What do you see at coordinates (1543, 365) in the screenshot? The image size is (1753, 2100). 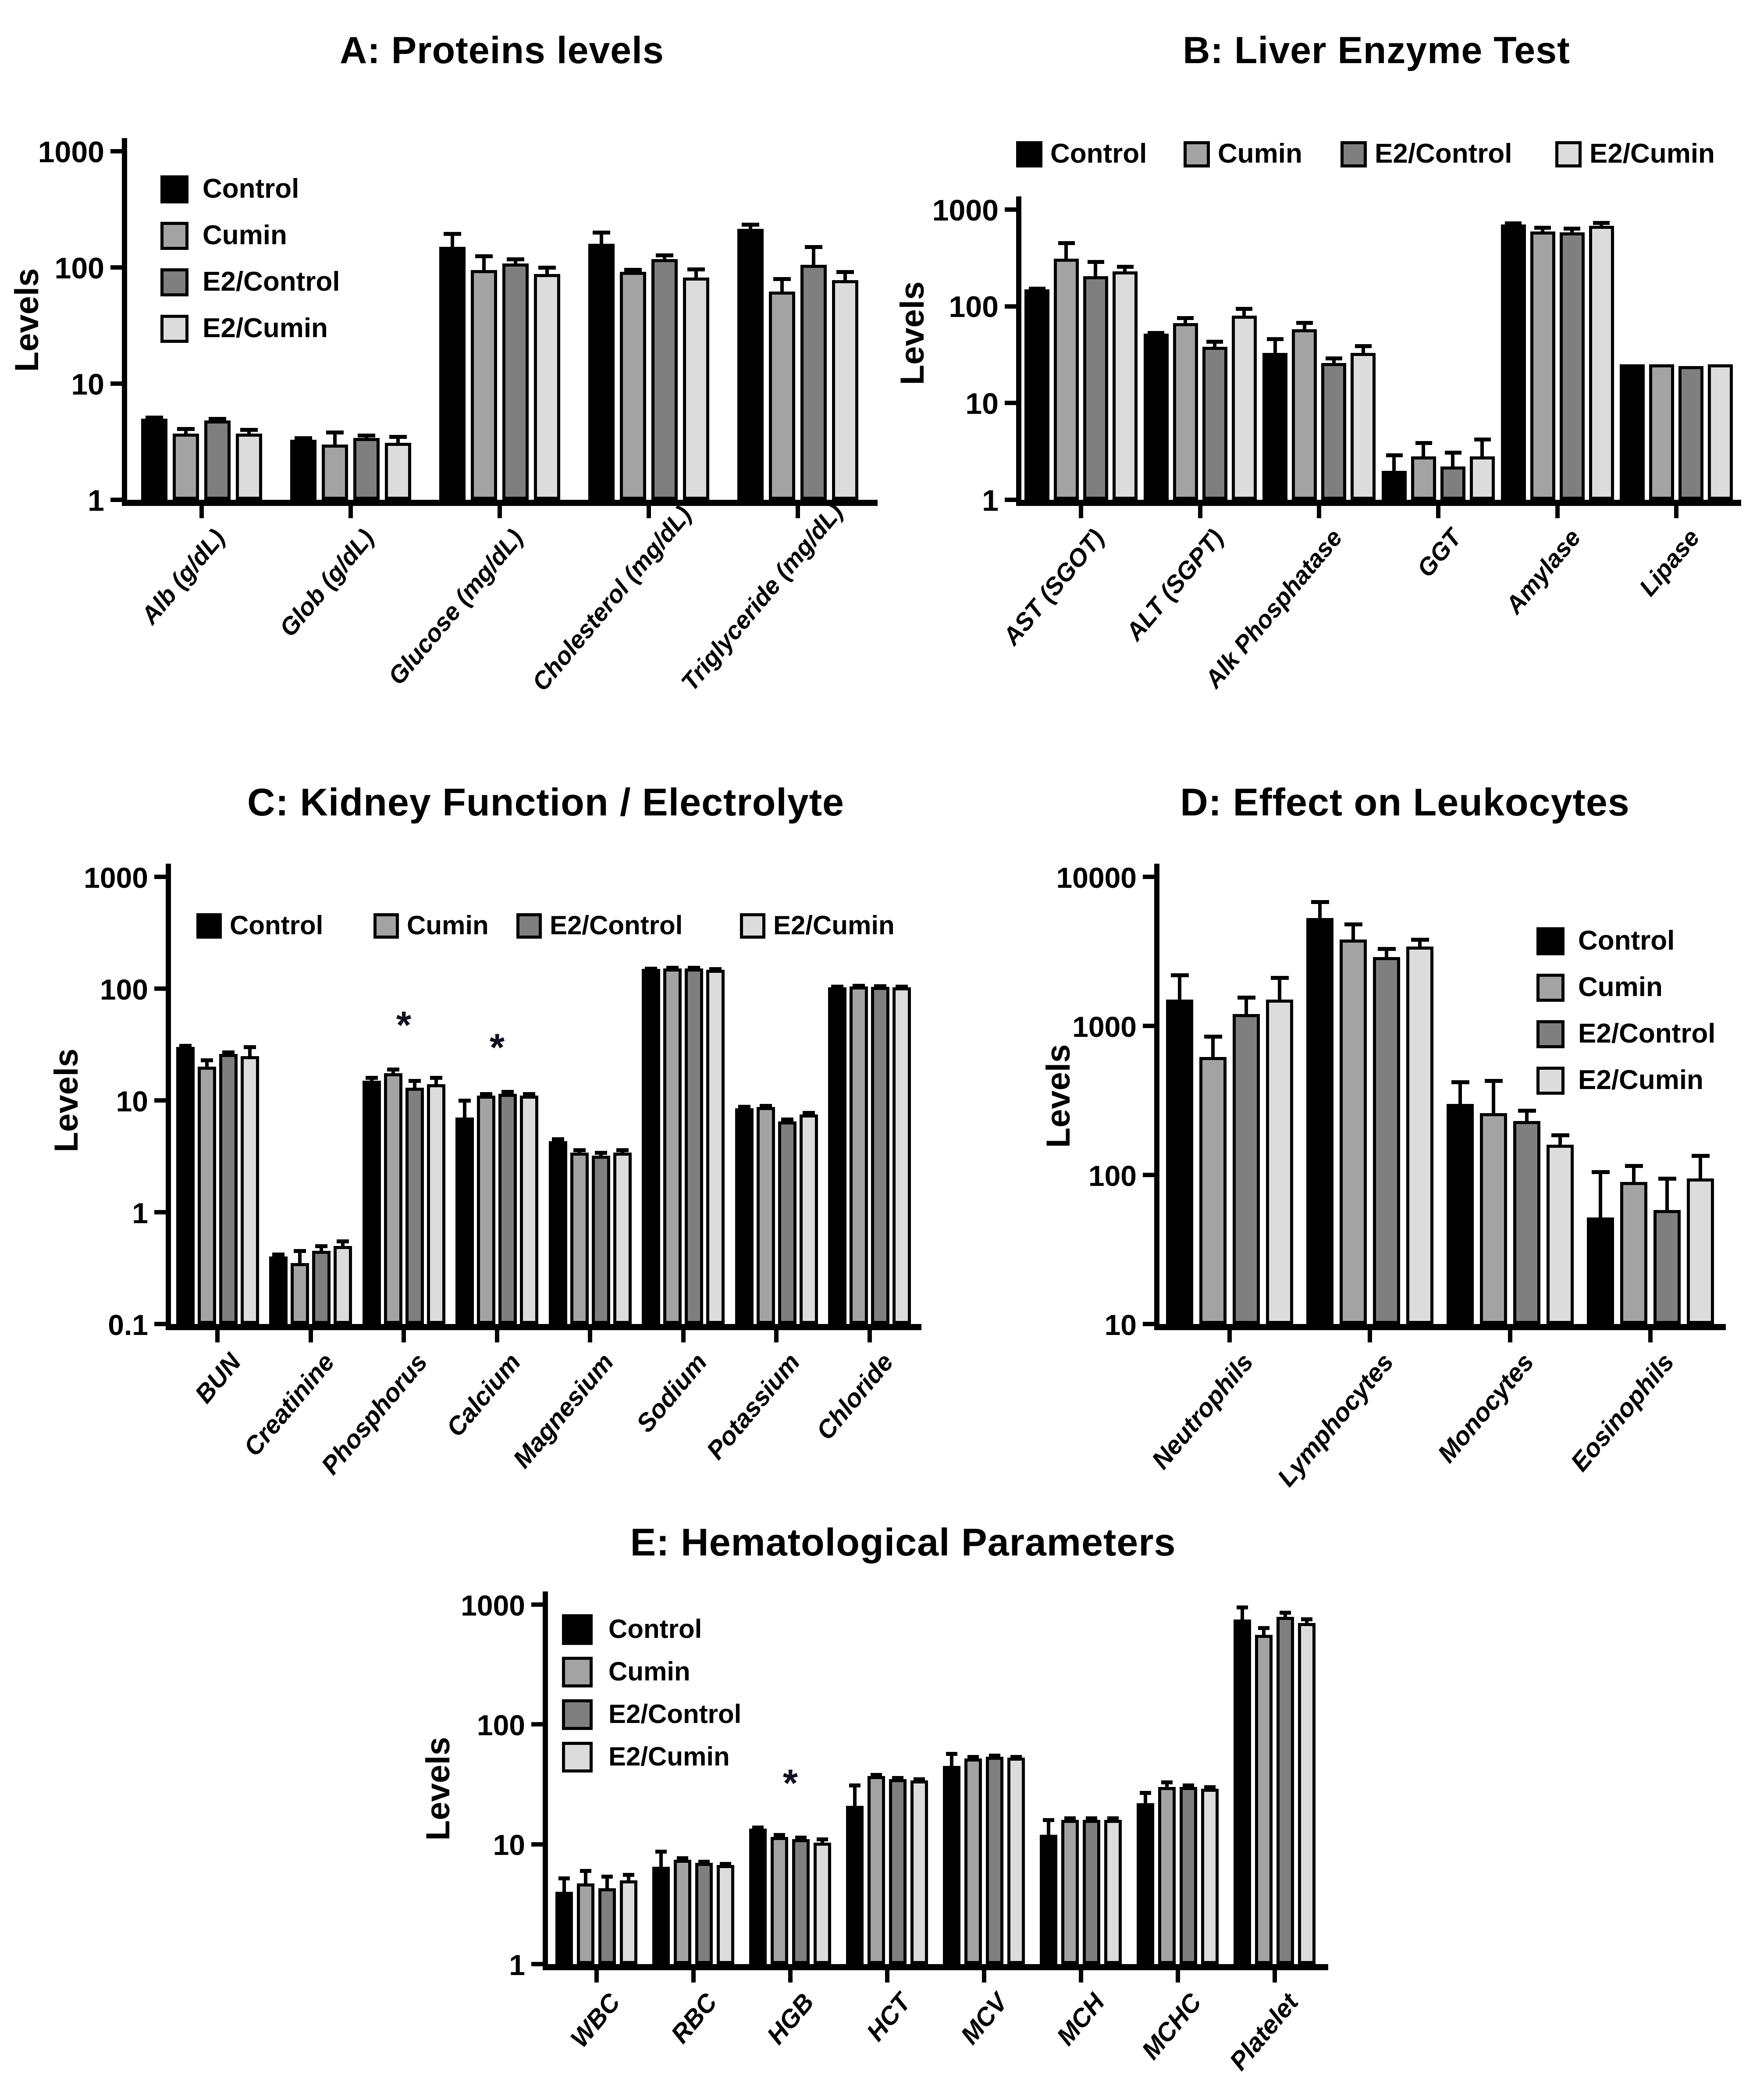 I see `bar-cumin-amylase` at bounding box center [1543, 365].